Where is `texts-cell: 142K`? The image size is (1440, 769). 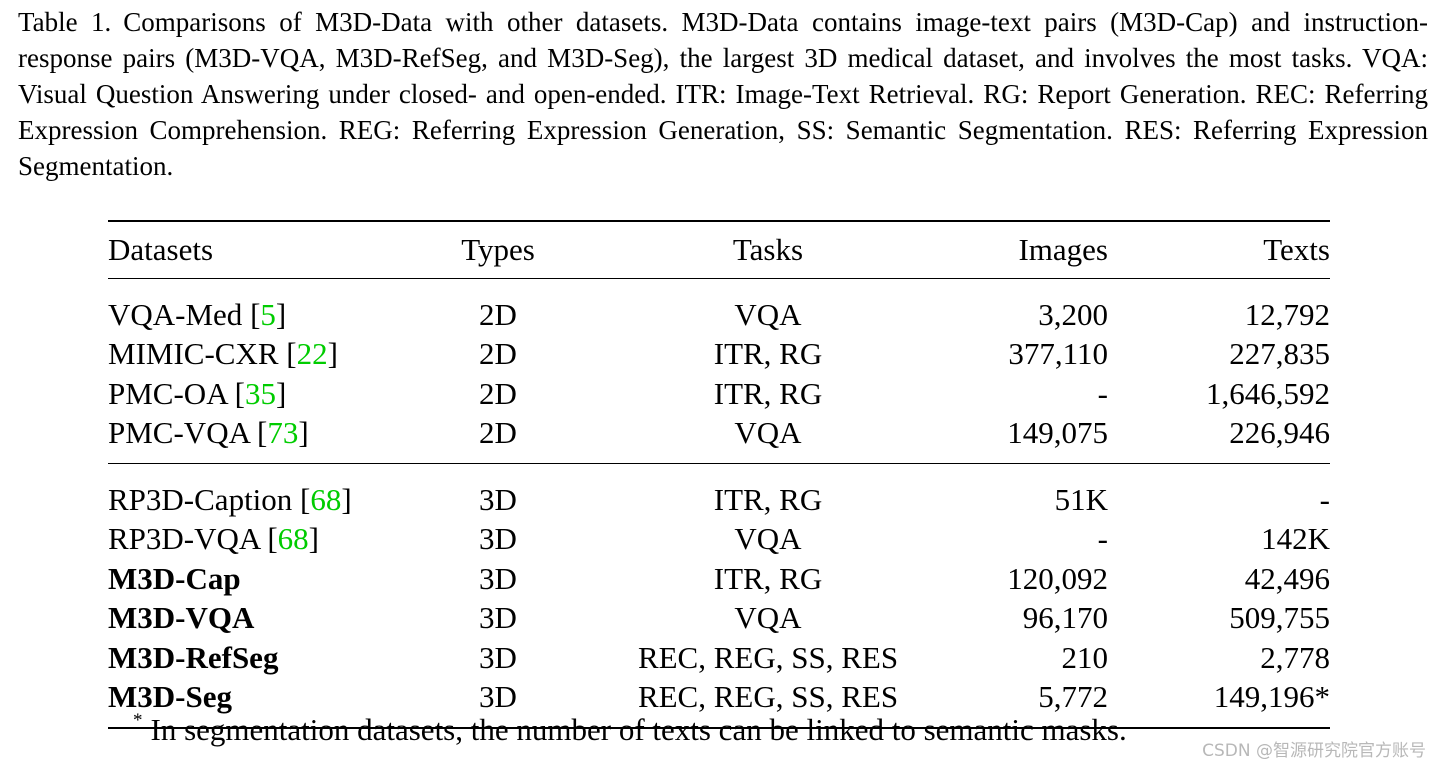
texts-cell: 142K is located at coordinates (1295, 539).